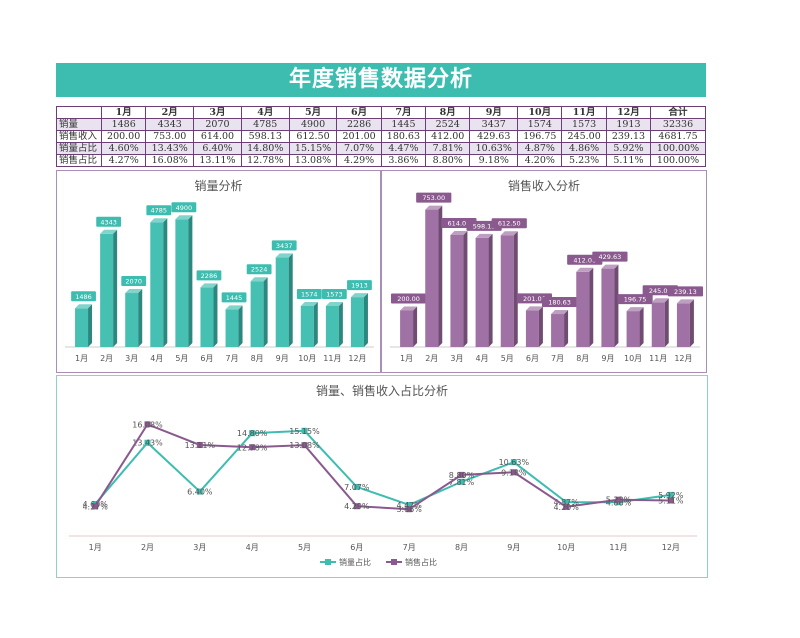 This screenshot has width=800, height=638. I want to click on table-header-cell: 3月, so click(217, 112).